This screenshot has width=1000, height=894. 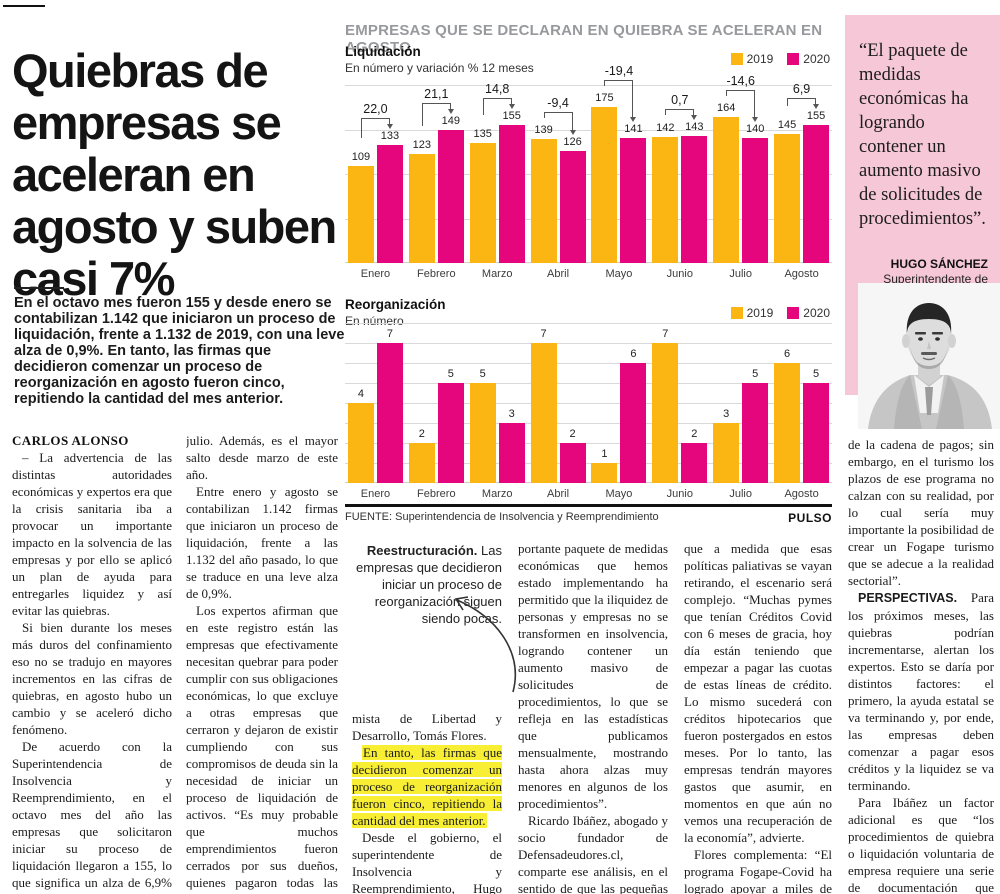 I want to click on chart1-title: Liquidación, so click(x=383, y=51).